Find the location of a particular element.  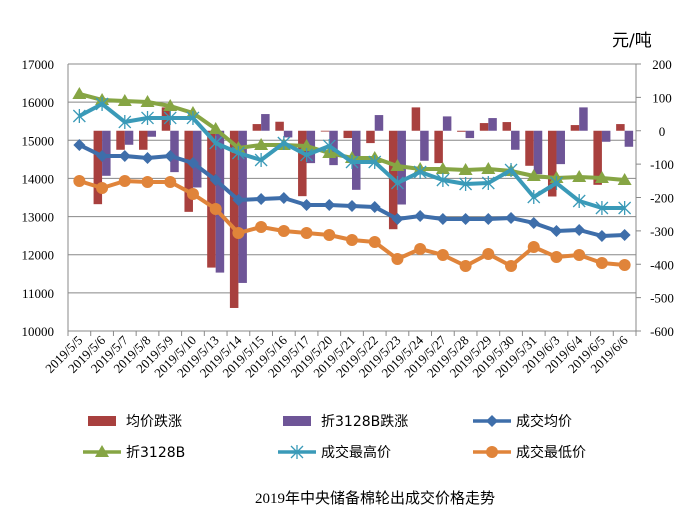

right-tick-label: -100 is located at coordinates (662, 164).